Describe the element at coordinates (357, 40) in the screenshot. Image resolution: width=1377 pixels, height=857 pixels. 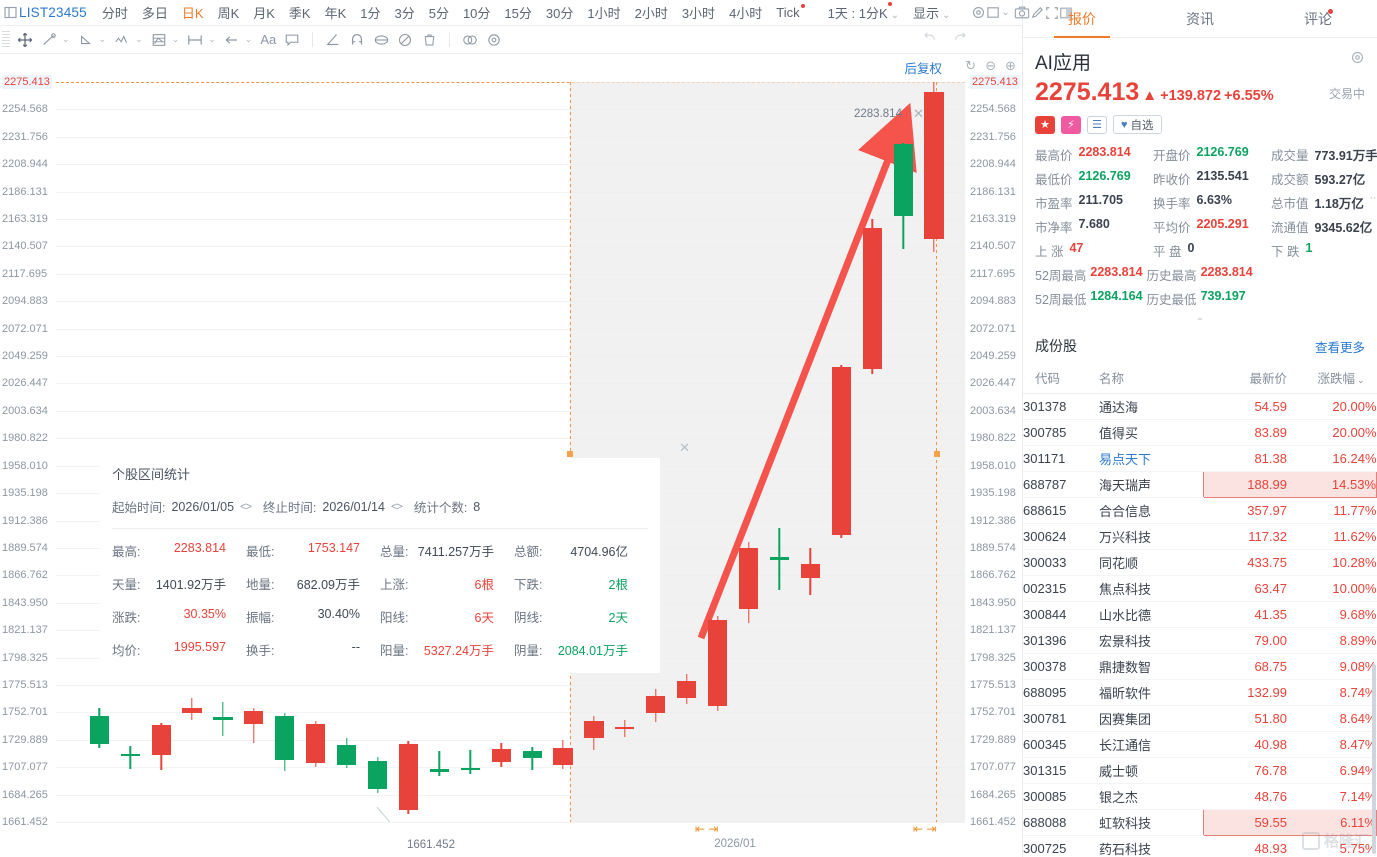
I see `magnet-icon` at that location.